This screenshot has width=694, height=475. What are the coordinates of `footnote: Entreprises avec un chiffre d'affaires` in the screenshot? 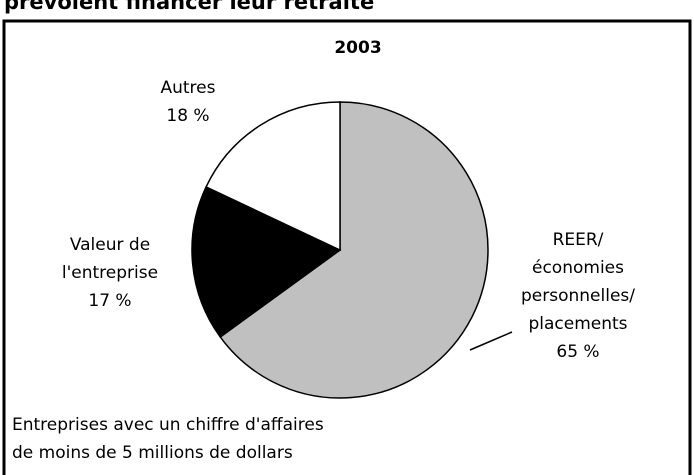 It's located at (168, 425).